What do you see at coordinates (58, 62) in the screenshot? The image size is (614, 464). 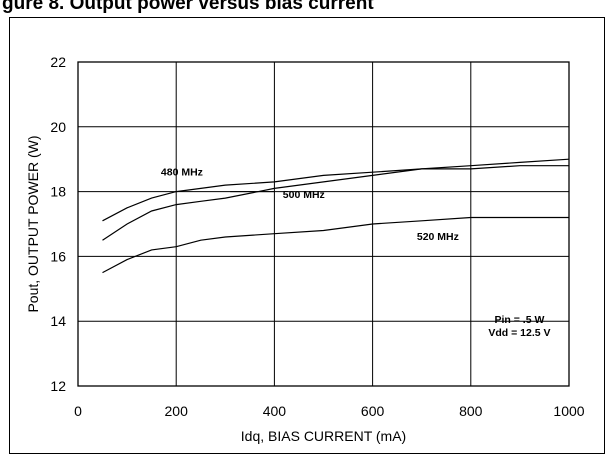 I see `y-tick-label: 22` at bounding box center [58, 62].